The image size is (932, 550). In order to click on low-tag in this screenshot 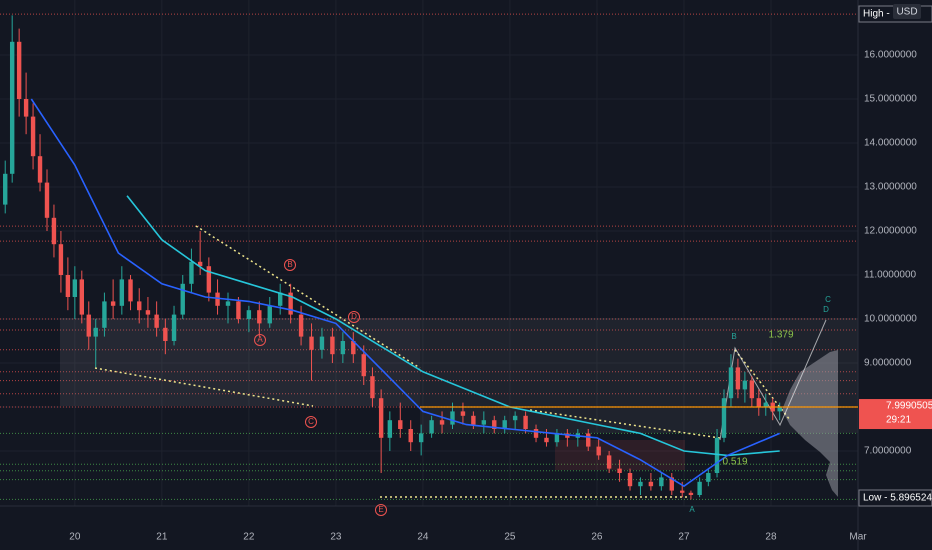, I will do `click(895, 498)`.